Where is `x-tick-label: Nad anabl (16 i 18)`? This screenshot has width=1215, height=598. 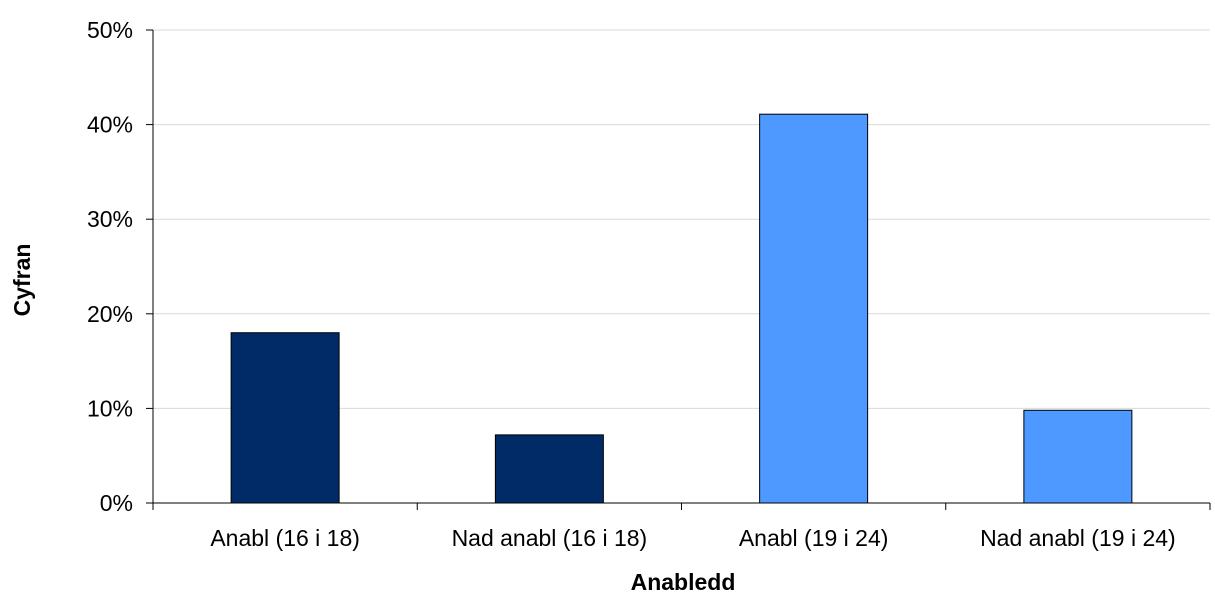 x-tick-label: Nad anabl (16 i 18) is located at coordinates (550, 538).